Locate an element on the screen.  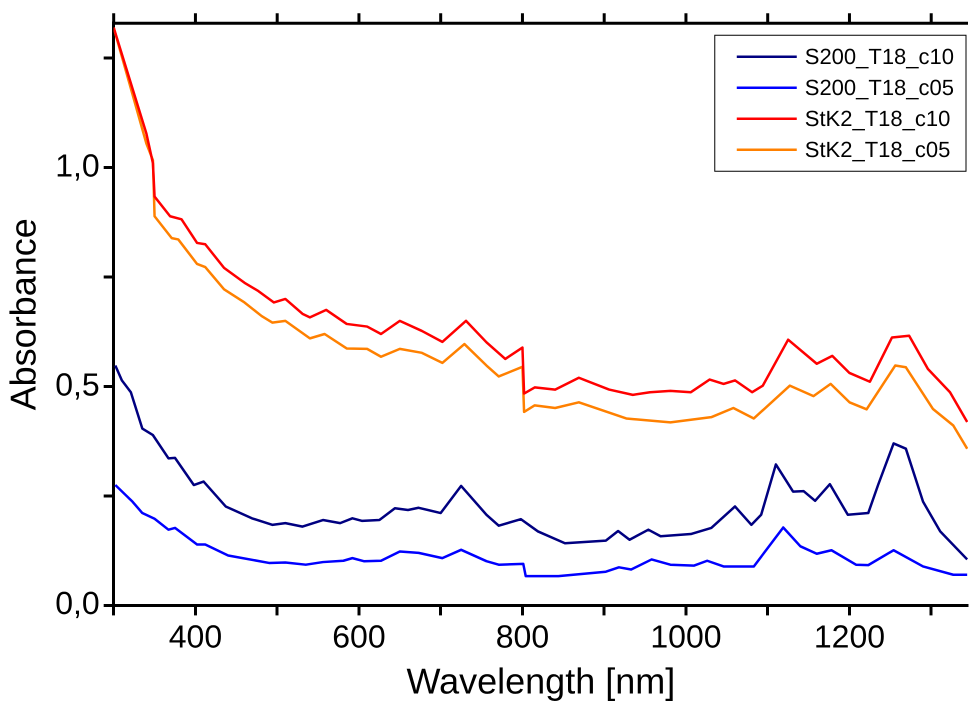
legend-label: S200_T18_c10 is located at coordinates (879, 56).